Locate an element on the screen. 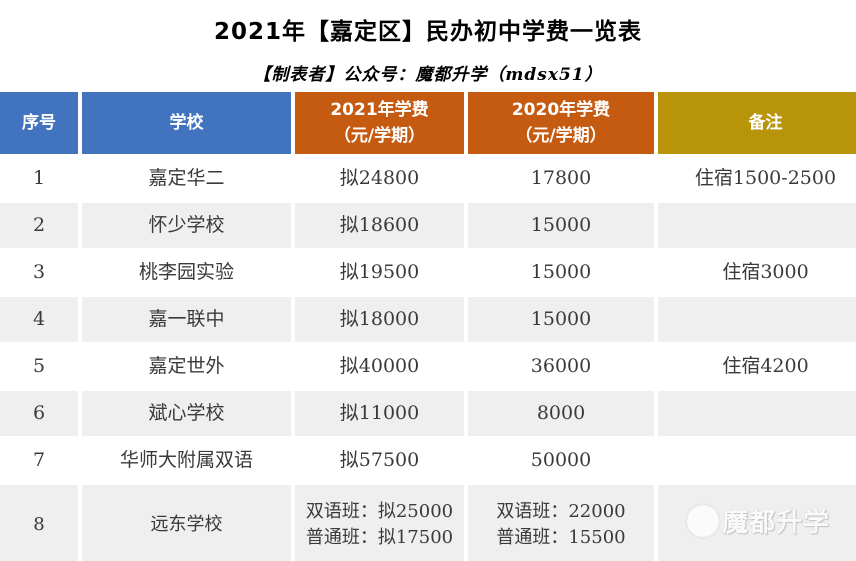  header-remark: 备注 is located at coordinates (757, 123).